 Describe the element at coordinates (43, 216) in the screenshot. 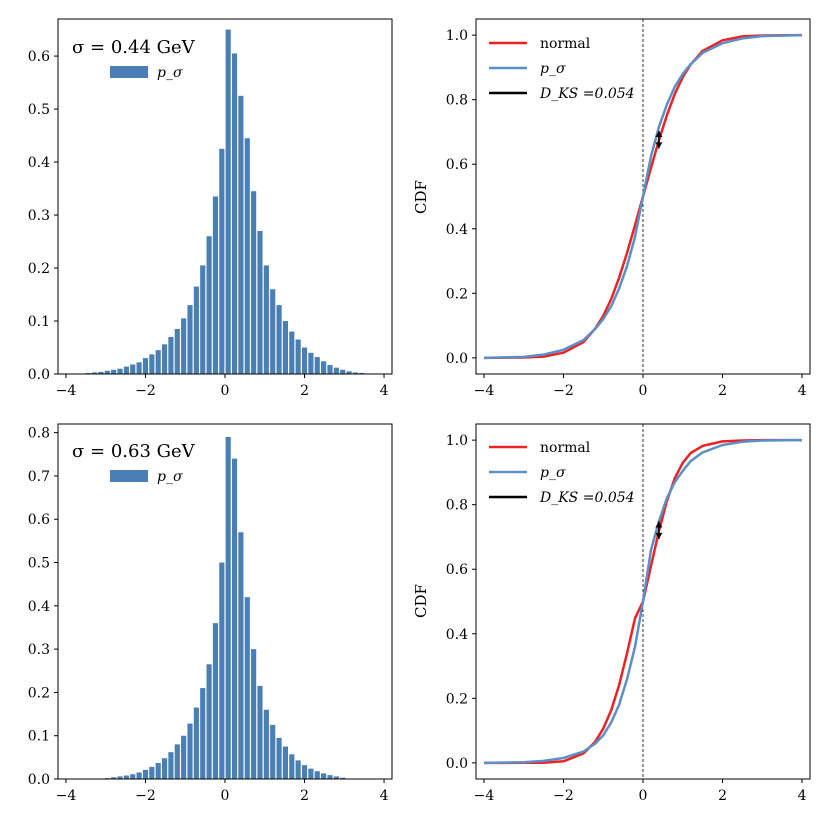

I see `y-ticks: 0.0 0.1 0.2 0.3 0.4 0.5 0.6` at that location.